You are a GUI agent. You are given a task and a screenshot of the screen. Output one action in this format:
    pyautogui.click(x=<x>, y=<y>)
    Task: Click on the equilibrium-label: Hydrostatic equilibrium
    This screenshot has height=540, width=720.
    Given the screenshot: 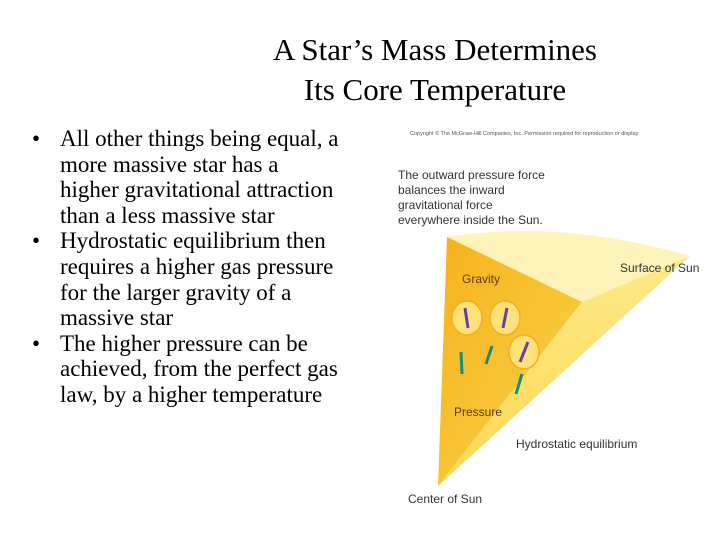 What is the action you would take?
    pyautogui.click(x=576, y=444)
    